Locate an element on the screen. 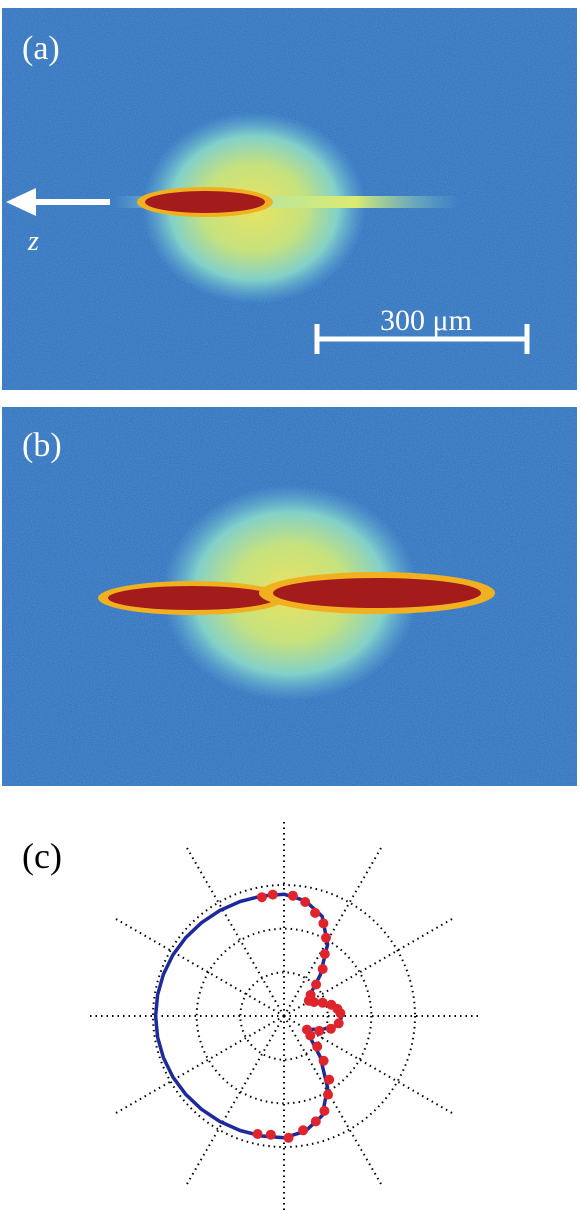  polar-ring is located at coordinates (284, 1016).